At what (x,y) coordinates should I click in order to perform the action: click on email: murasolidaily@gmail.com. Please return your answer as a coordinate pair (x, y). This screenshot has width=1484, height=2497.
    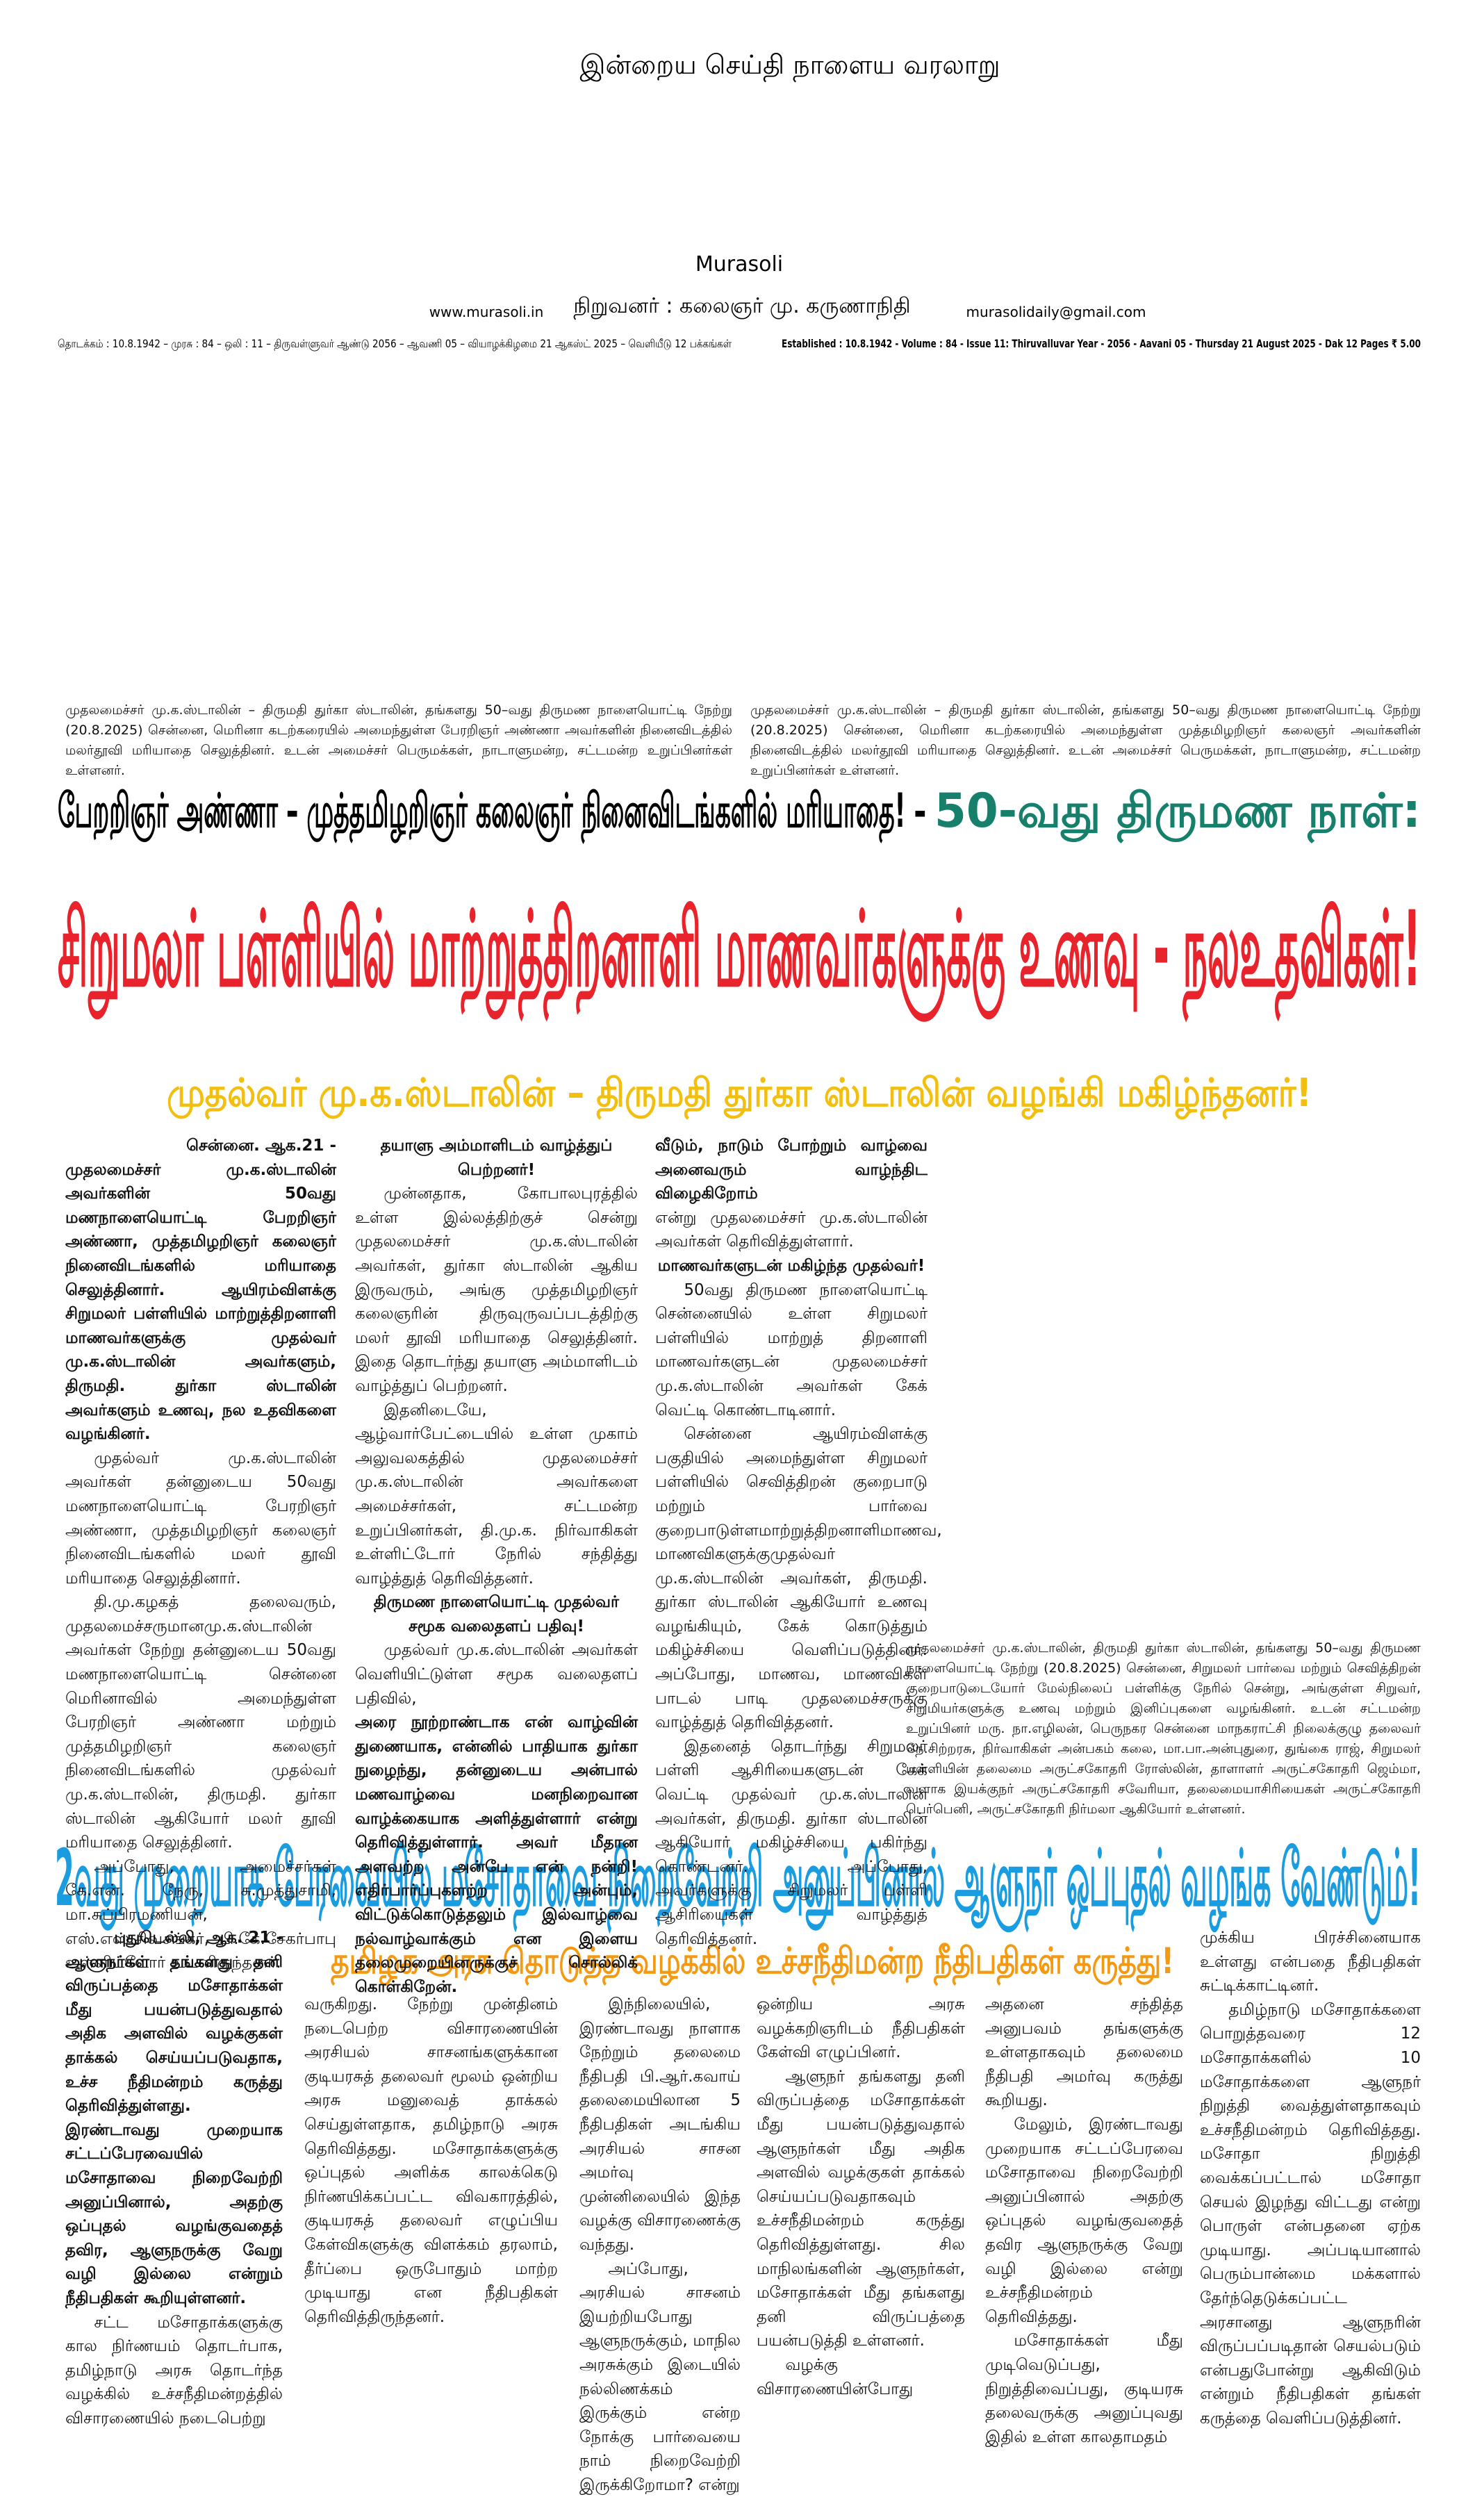
    Looking at the image, I should click on (1056, 312).